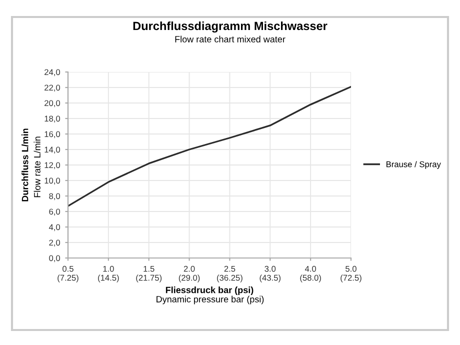  Describe the element at coordinates (68, 274) in the screenshot. I see `x-tick-label: 0.5 (7.25)` at that location.